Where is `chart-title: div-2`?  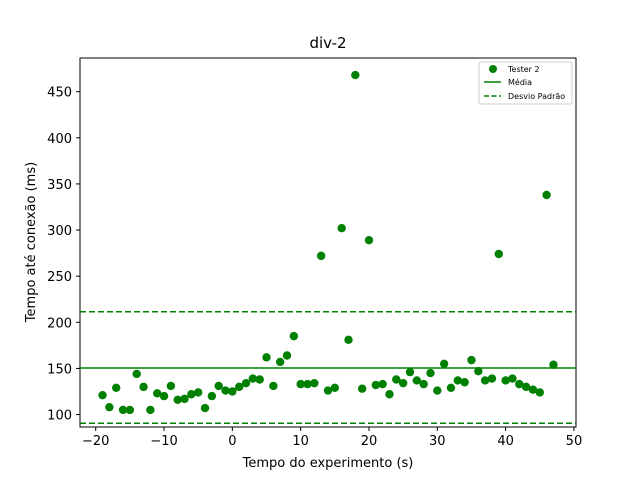
chart-title: div-2 is located at coordinates (327, 43).